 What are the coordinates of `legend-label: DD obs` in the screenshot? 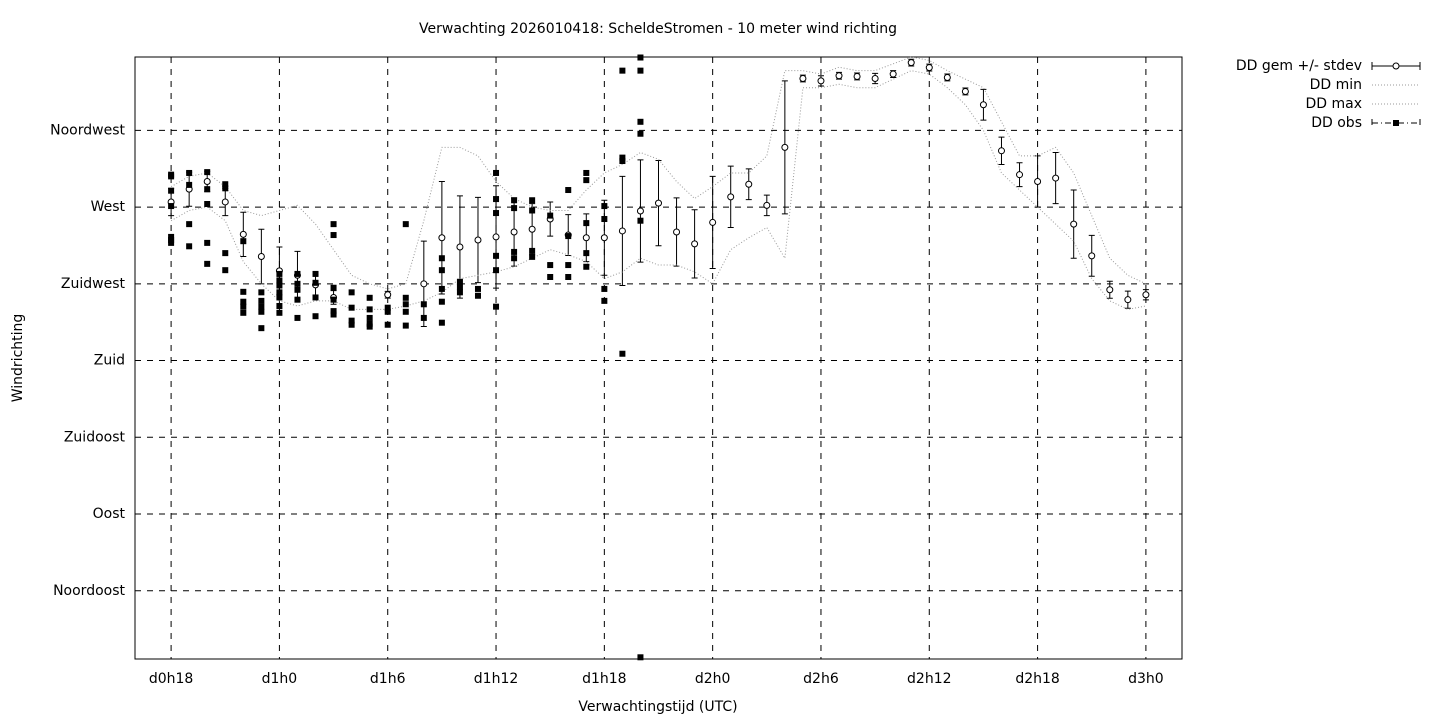 It's located at (1336, 123).